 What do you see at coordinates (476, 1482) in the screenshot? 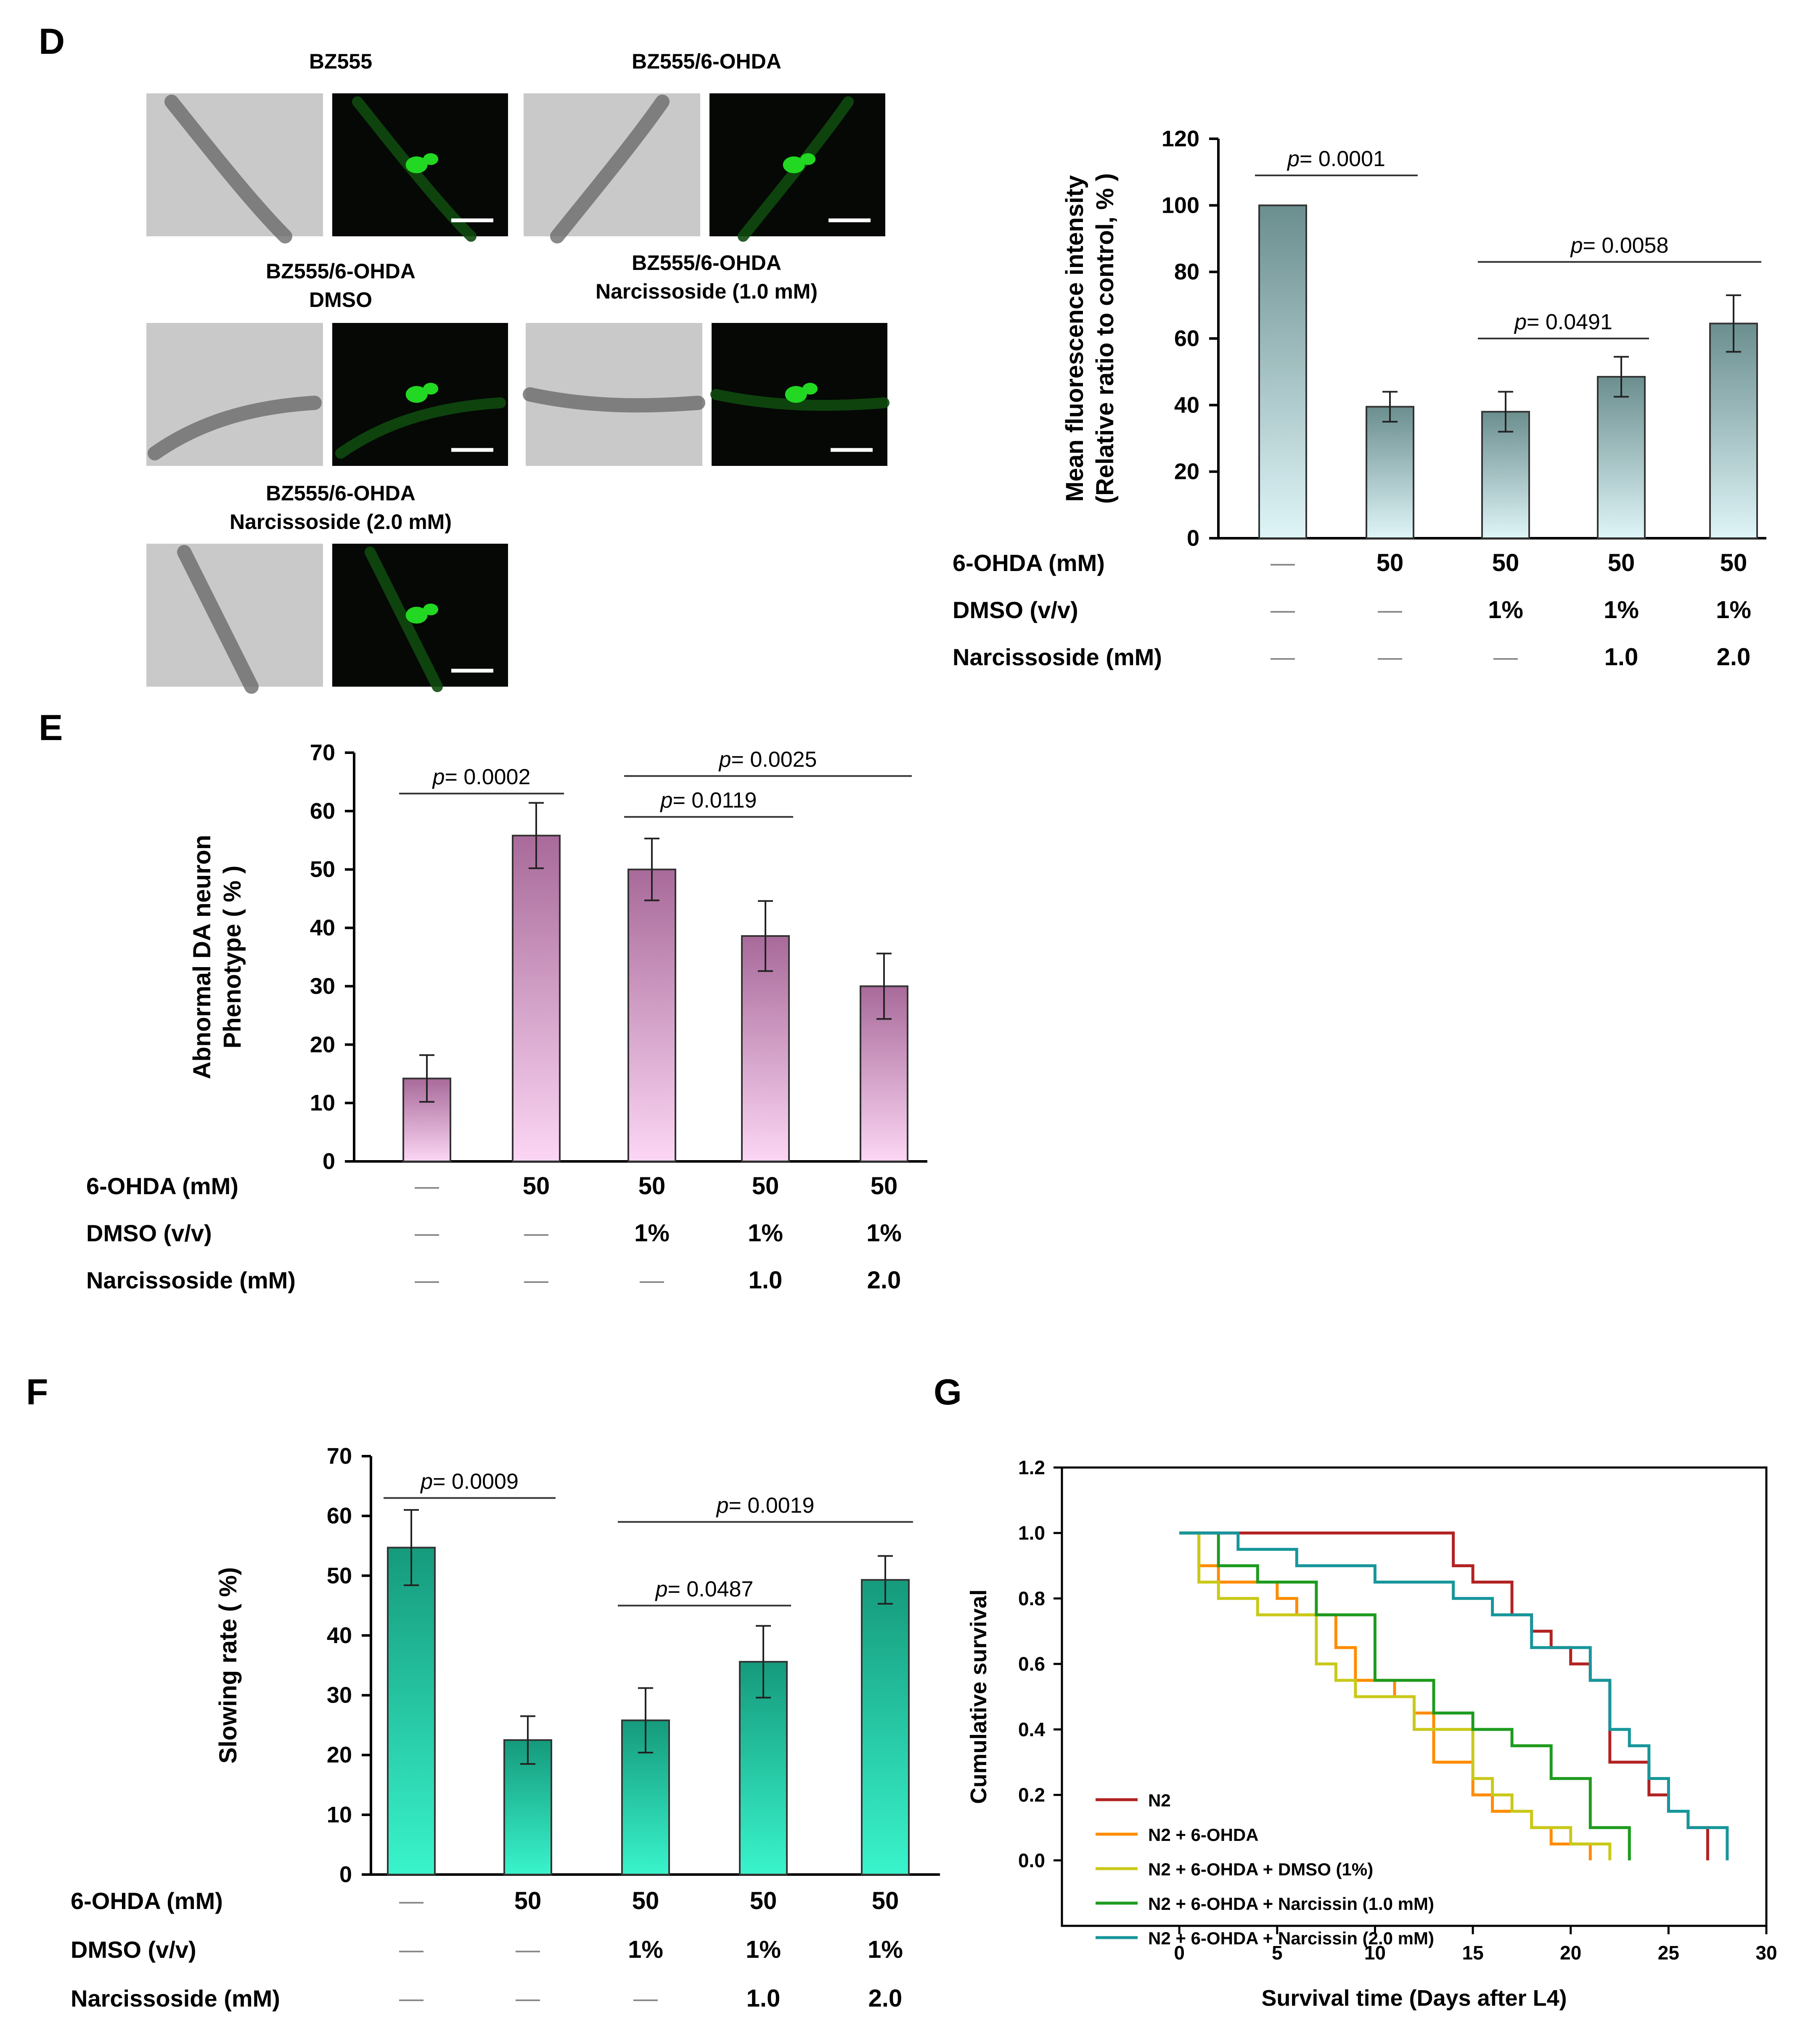
I see `p-value: = 0.0009` at bounding box center [476, 1482].